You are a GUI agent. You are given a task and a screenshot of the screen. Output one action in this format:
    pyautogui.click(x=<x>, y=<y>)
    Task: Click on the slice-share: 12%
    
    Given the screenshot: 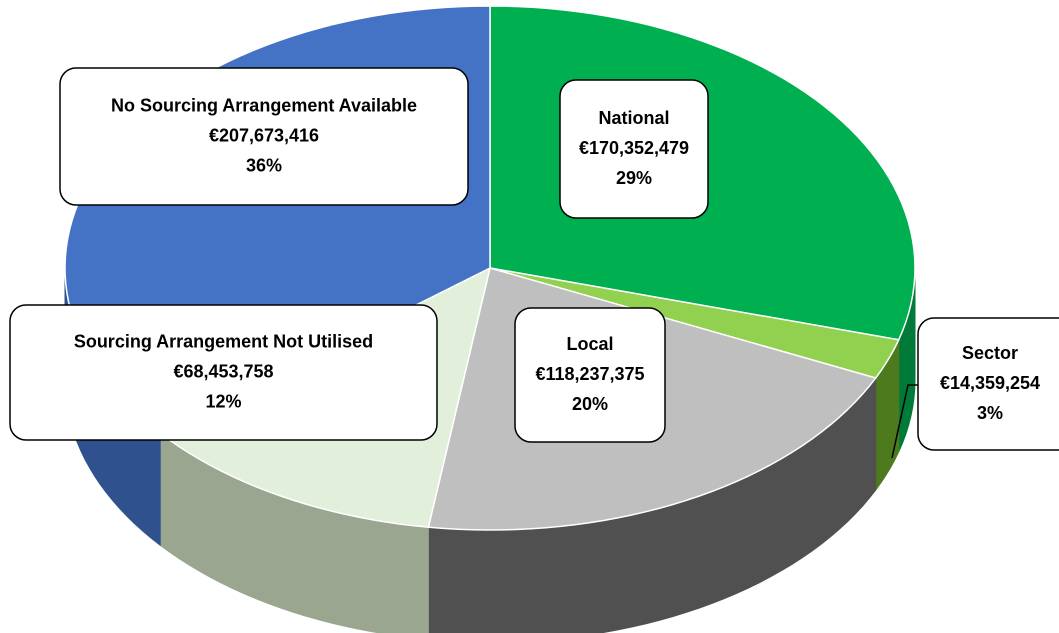 What is the action you would take?
    pyautogui.click(x=223, y=401)
    